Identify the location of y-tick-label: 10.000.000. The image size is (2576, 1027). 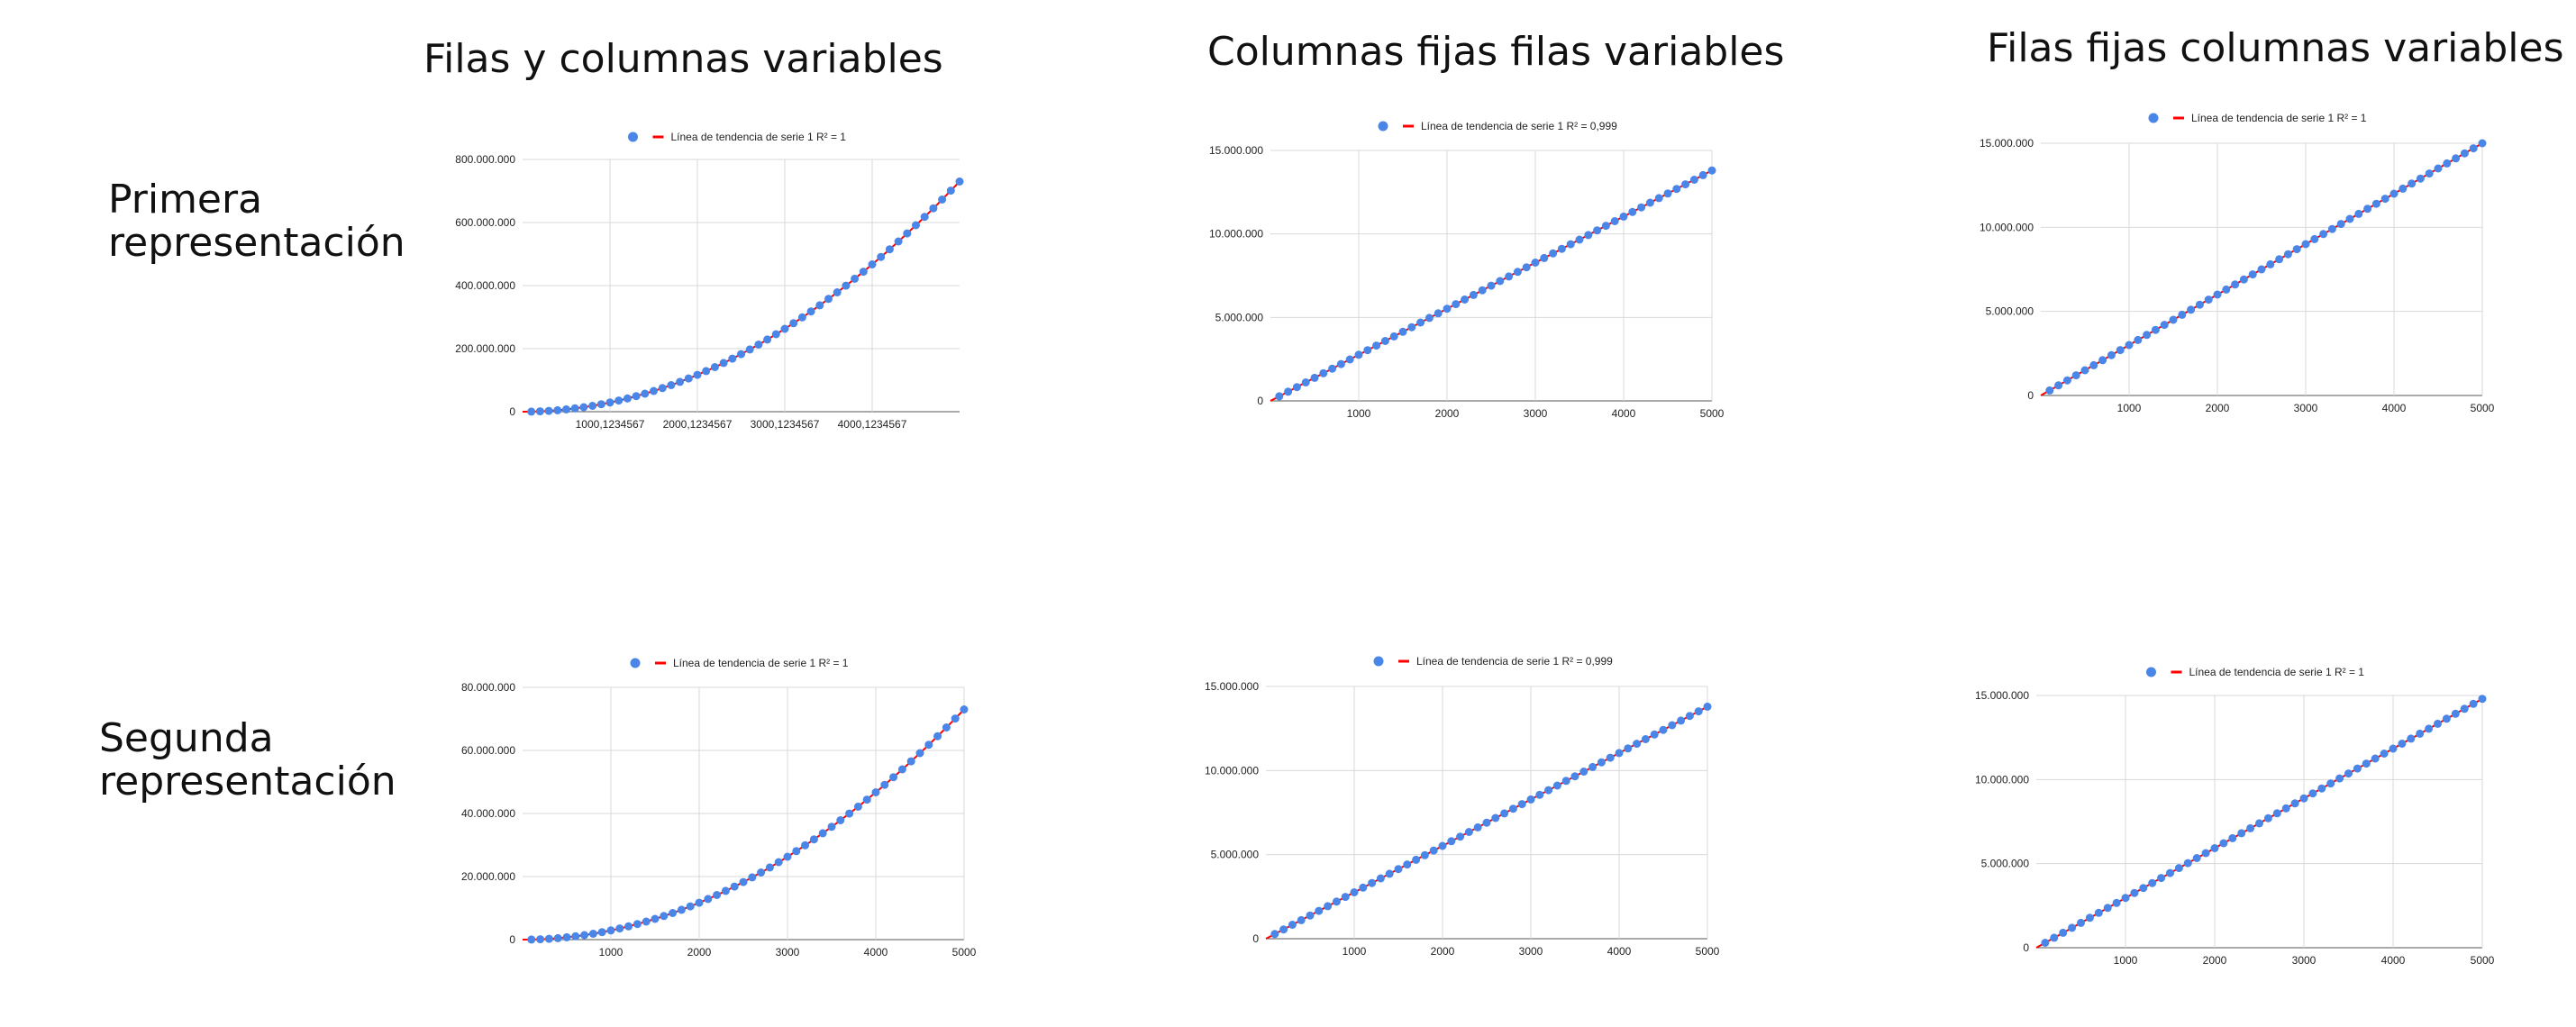
(2007, 227).